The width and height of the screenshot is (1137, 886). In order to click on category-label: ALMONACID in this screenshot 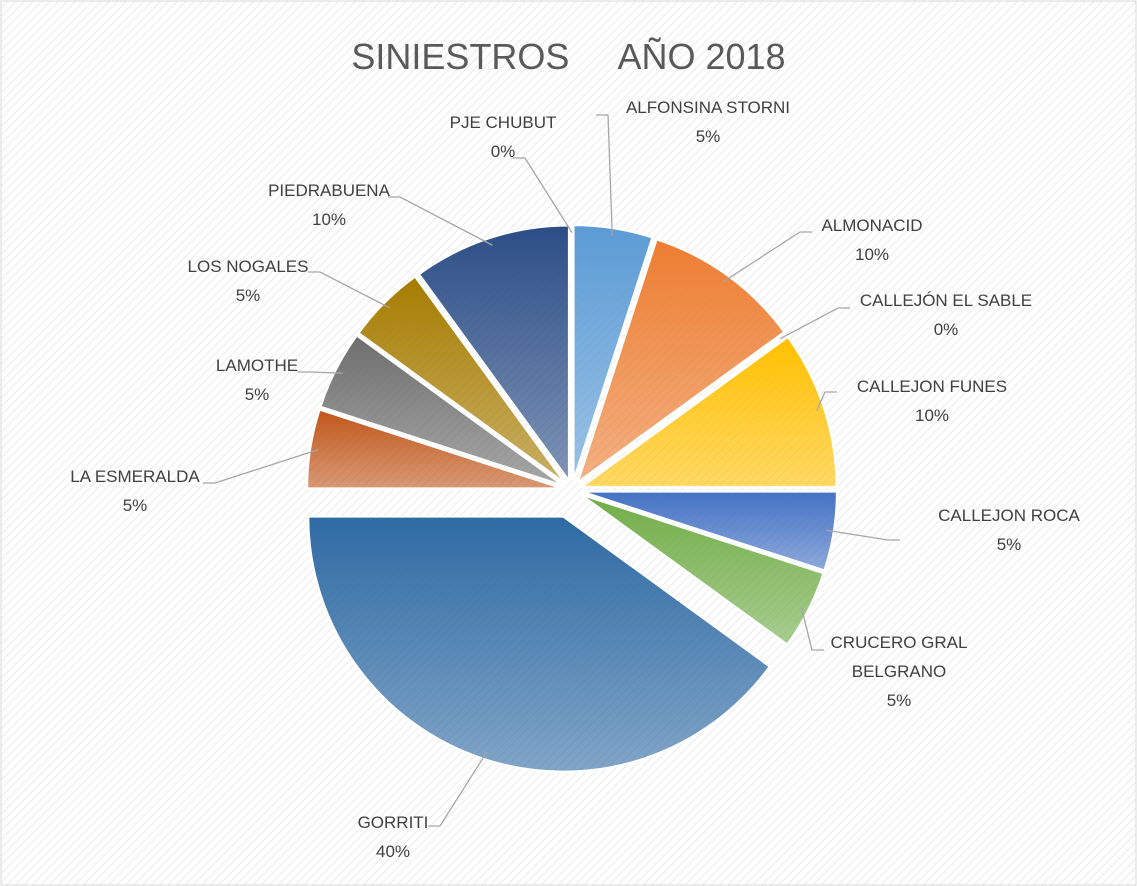, I will do `click(872, 225)`.